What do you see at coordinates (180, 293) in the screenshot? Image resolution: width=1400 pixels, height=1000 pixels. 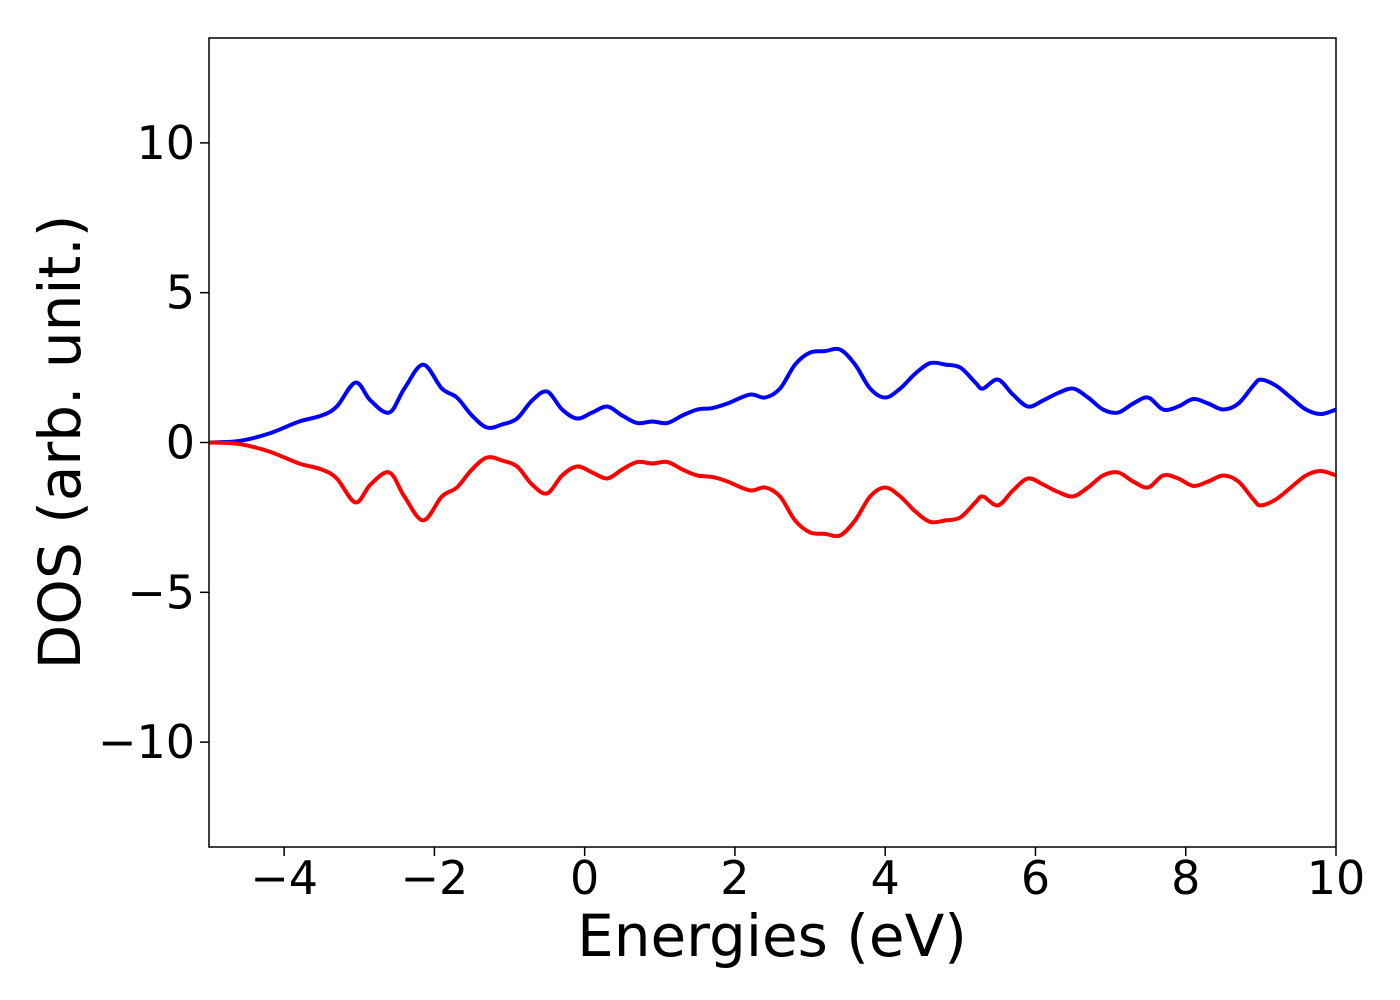 I see `y-tick-label: 5` at bounding box center [180, 293].